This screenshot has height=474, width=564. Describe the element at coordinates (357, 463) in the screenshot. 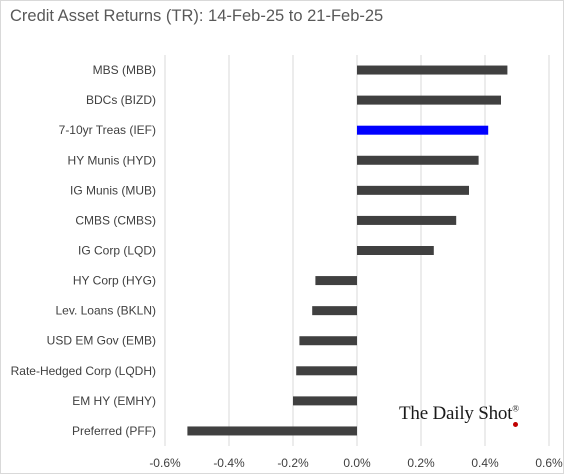

I see `x-tick-label: 0.0%` at that location.